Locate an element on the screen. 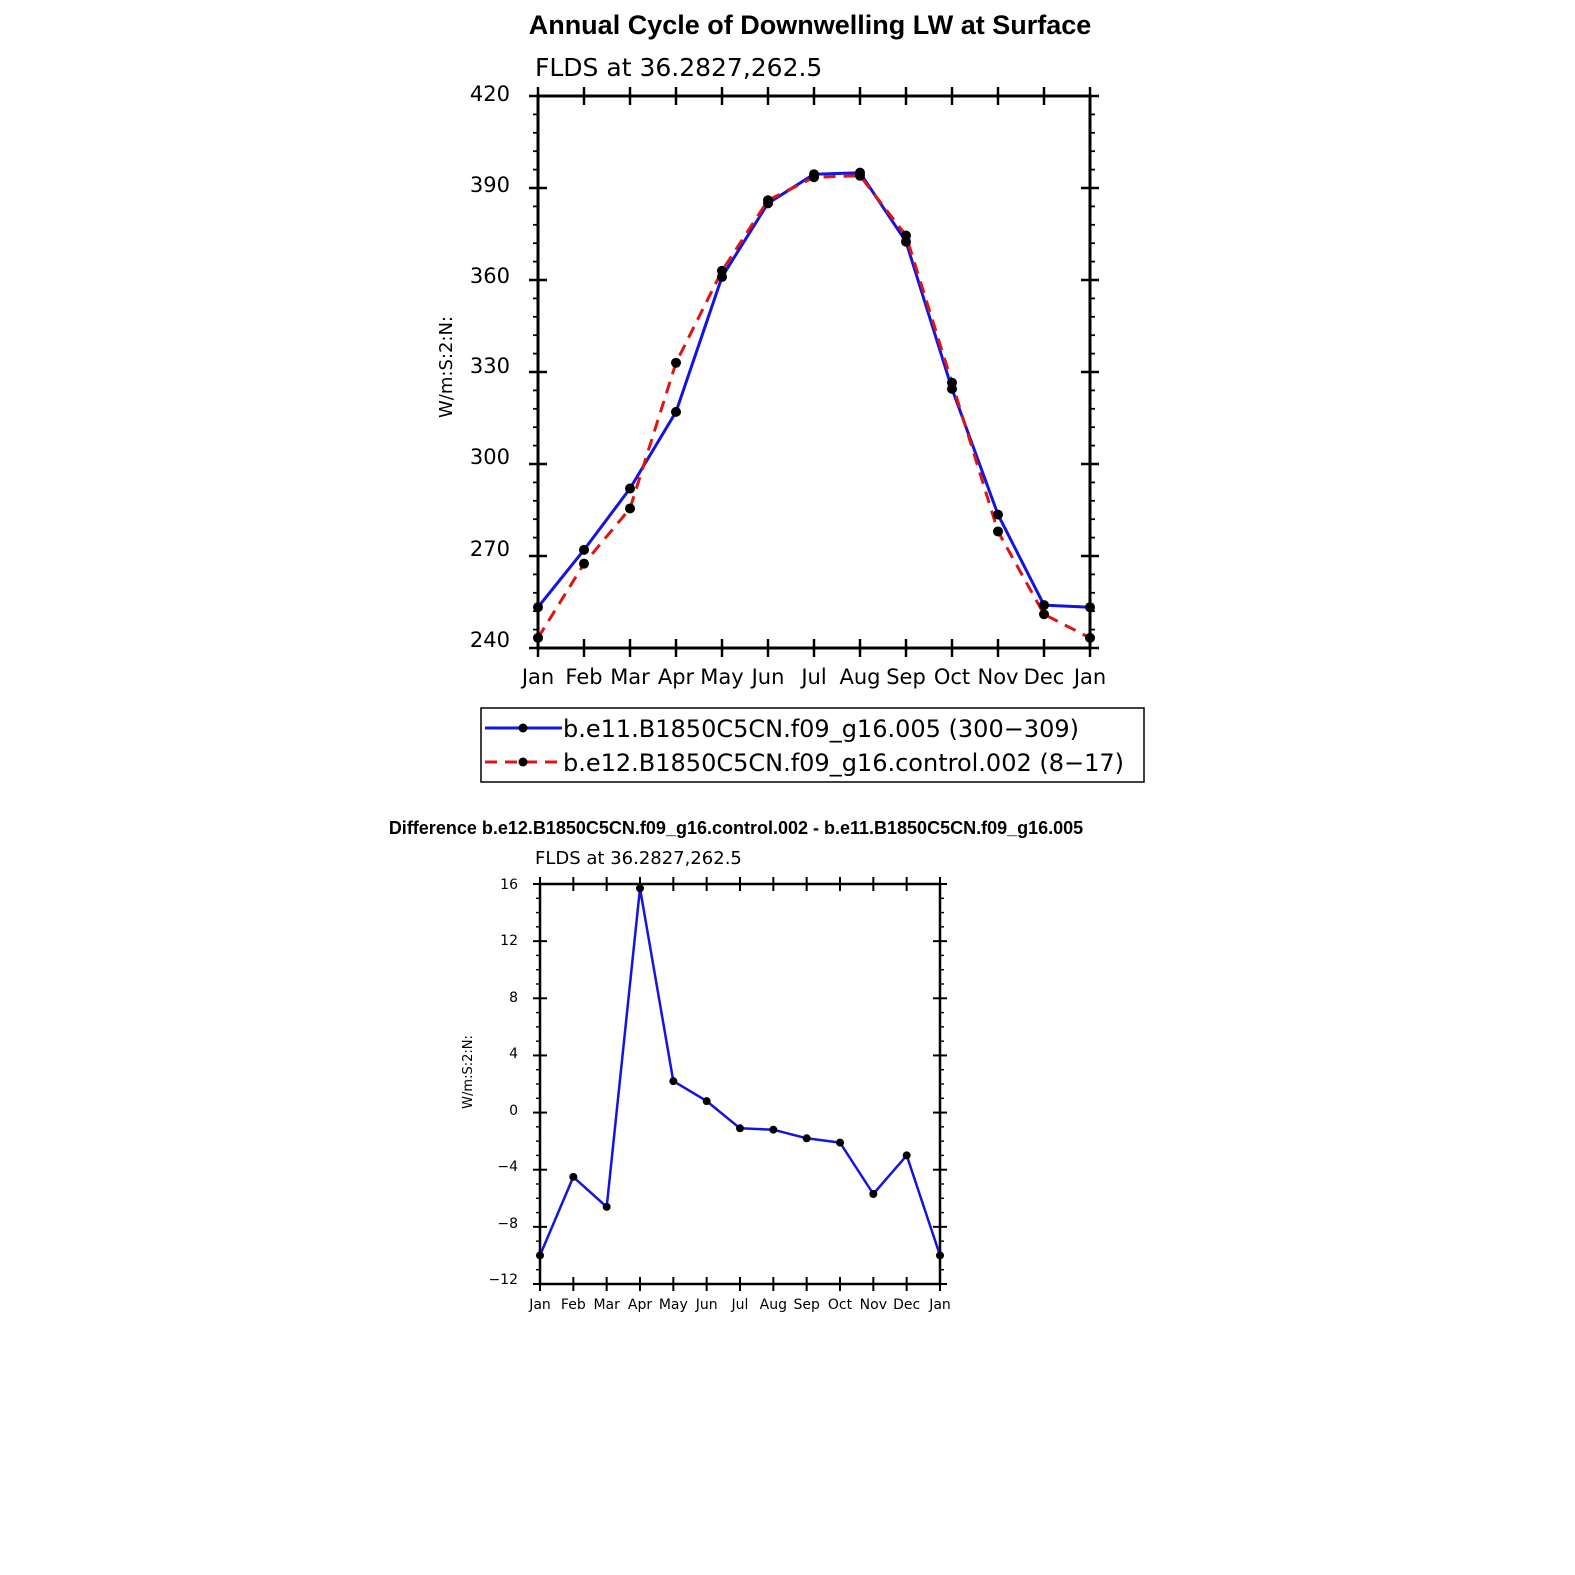  y-tick-label: −4 is located at coordinates (507, 1167).